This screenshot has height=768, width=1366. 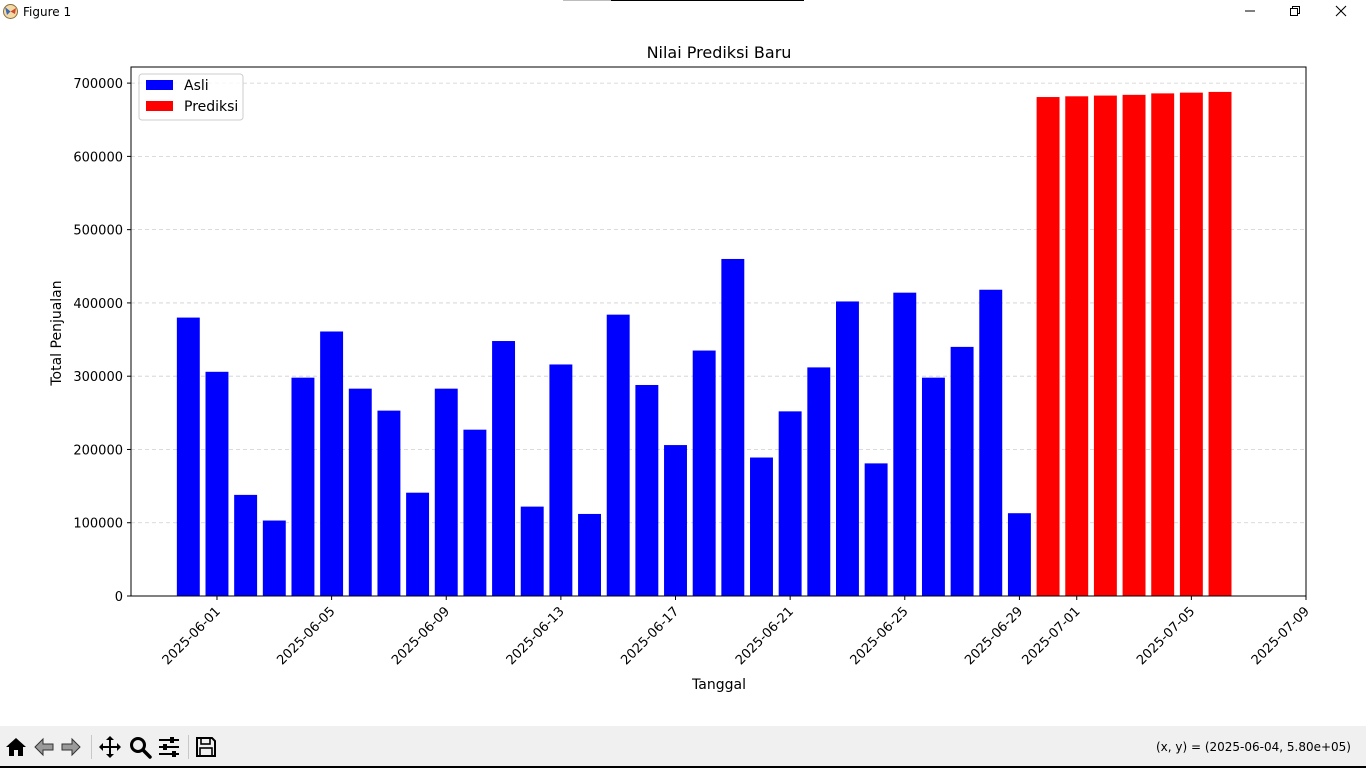 I want to click on x-tick-label: 2025-06-13, so click(x=536, y=636).